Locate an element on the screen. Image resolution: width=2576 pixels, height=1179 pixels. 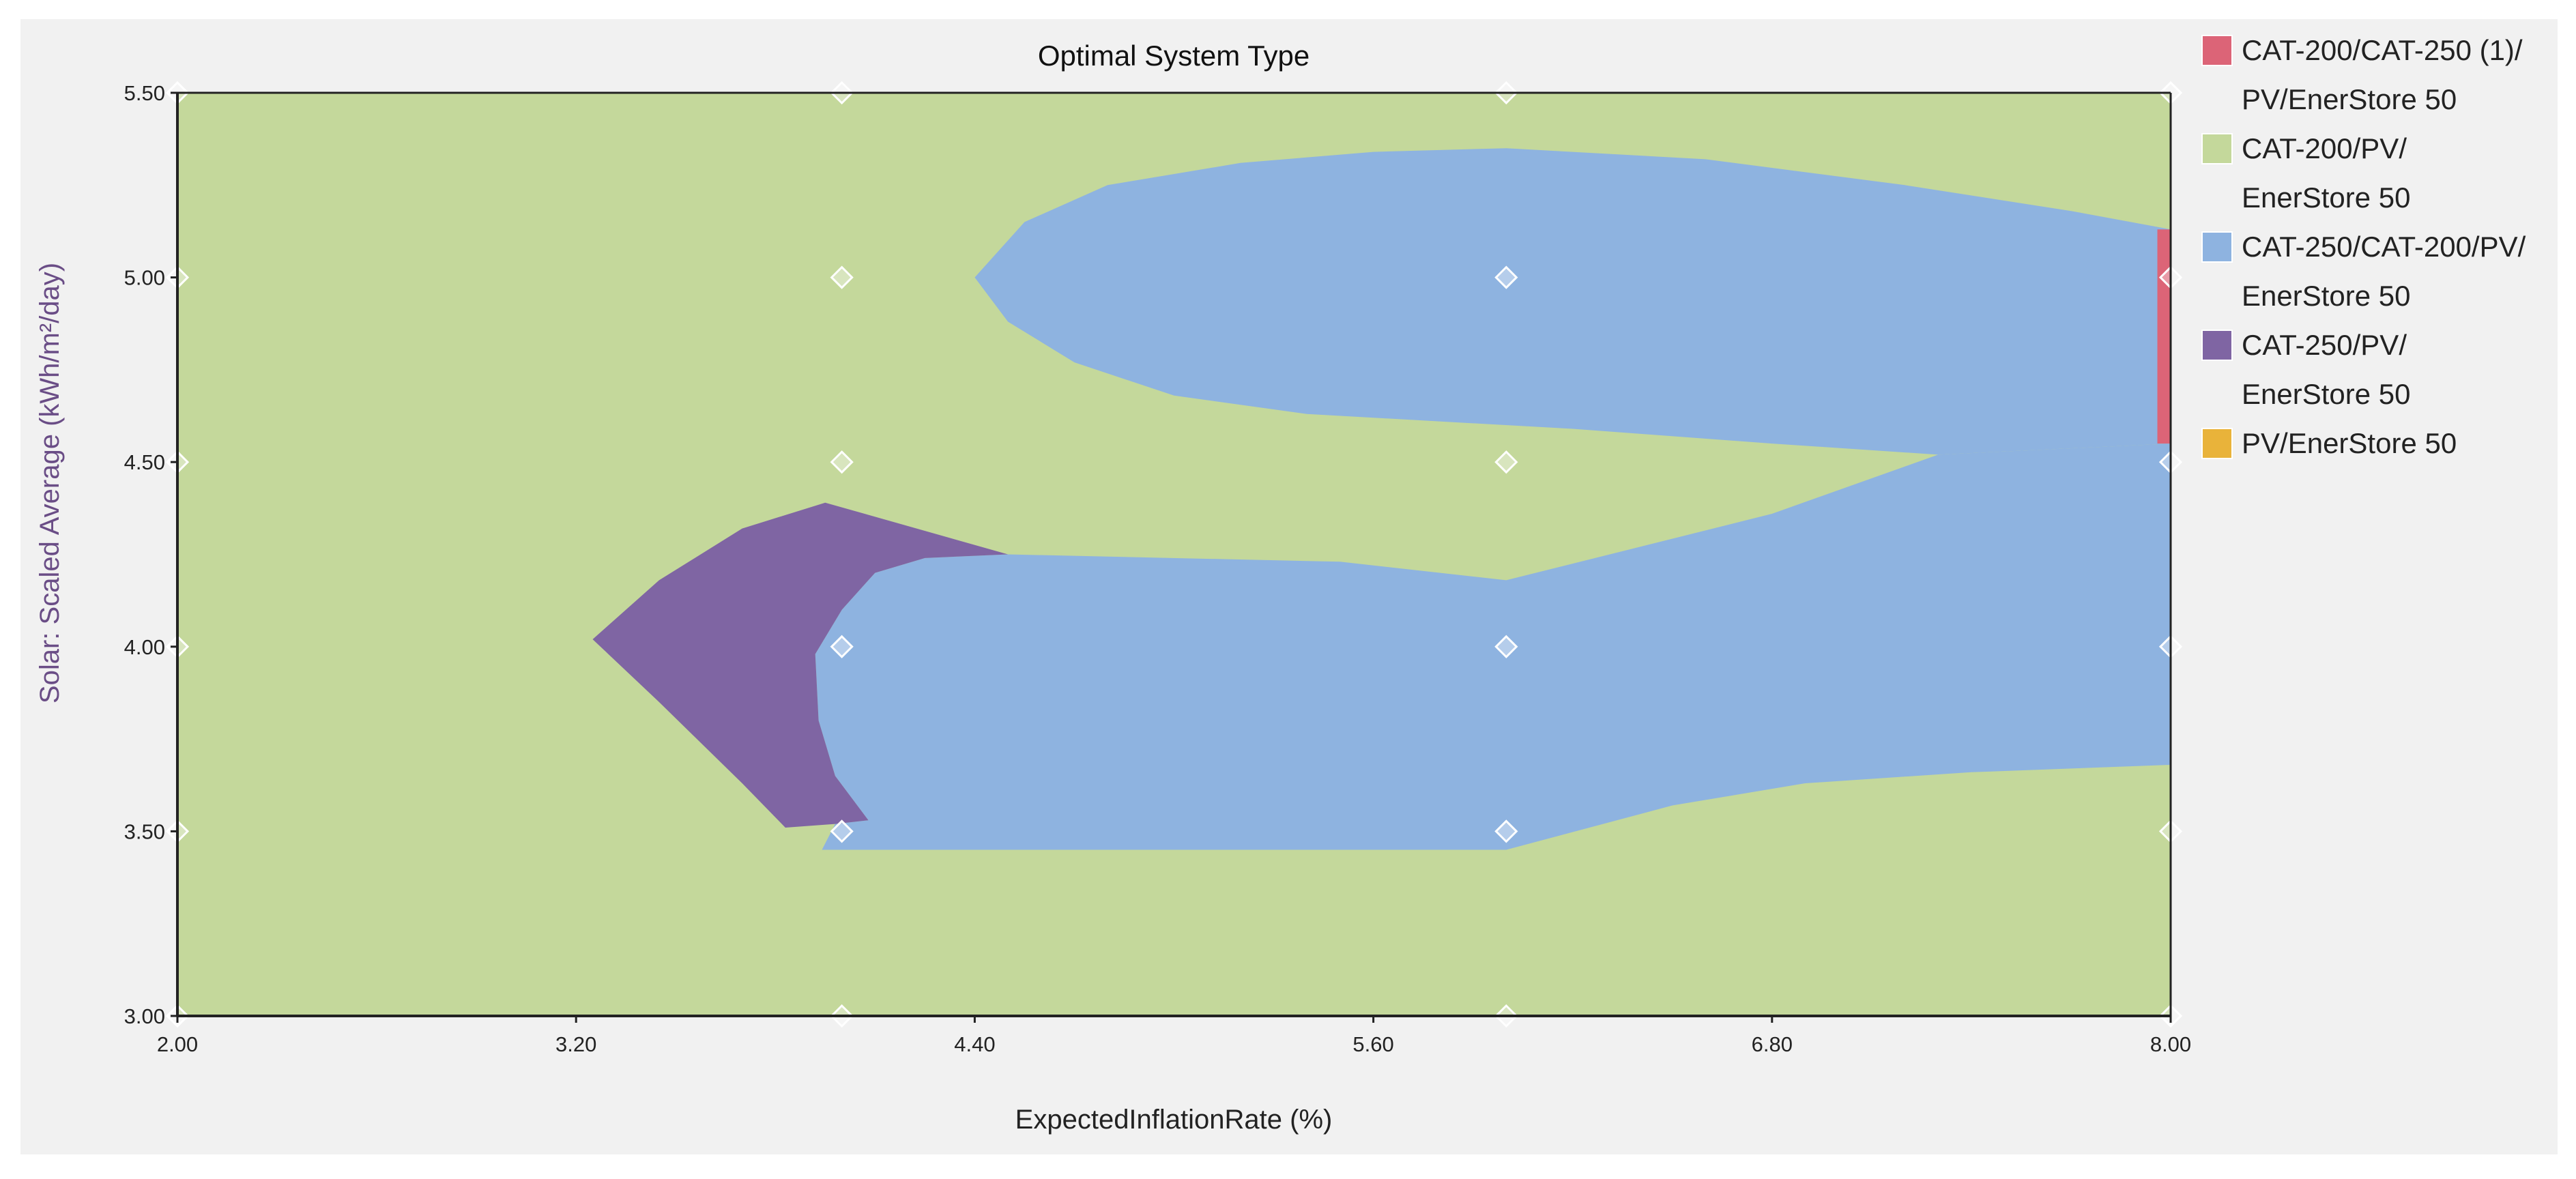
y-tick-label: 4.00 is located at coordinates (144, 647).